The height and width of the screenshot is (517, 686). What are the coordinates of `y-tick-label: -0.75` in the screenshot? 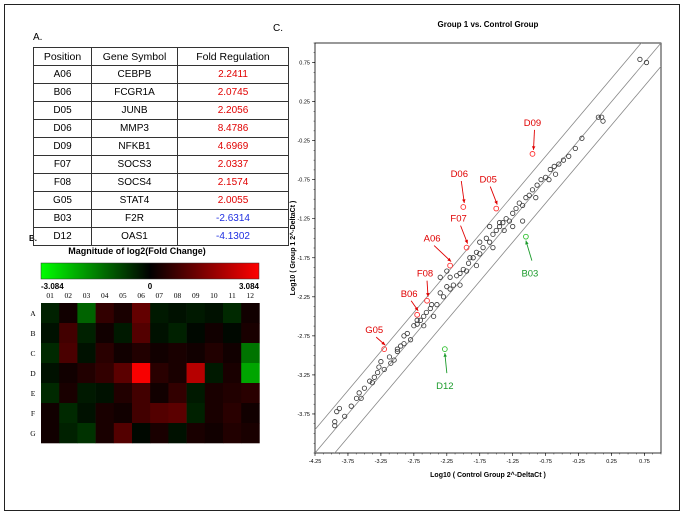 It's located at (303, 181).